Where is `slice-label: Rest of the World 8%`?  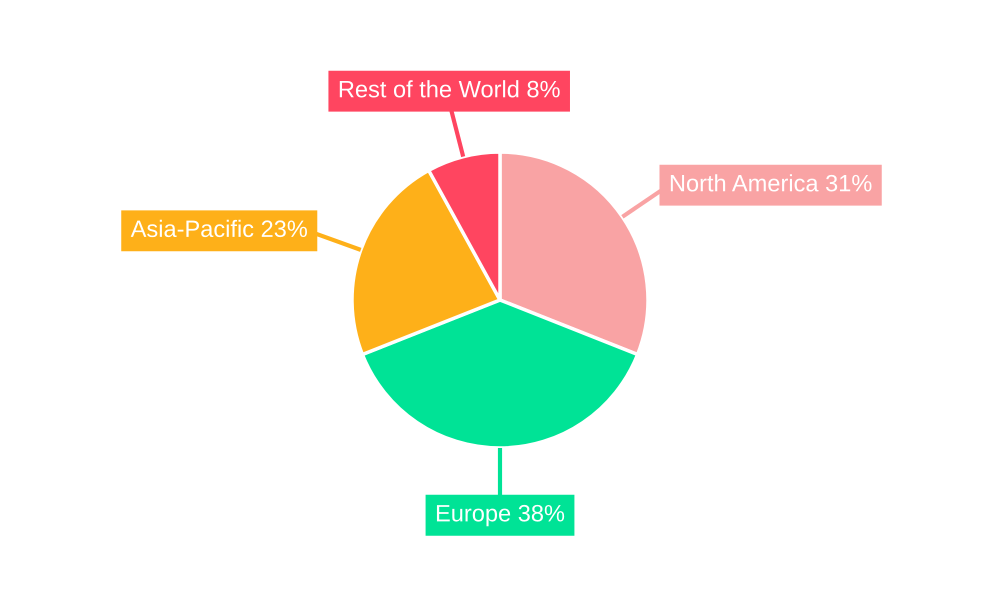 slice-label: Rest of the World 8% is located at coordinates (450, 89).